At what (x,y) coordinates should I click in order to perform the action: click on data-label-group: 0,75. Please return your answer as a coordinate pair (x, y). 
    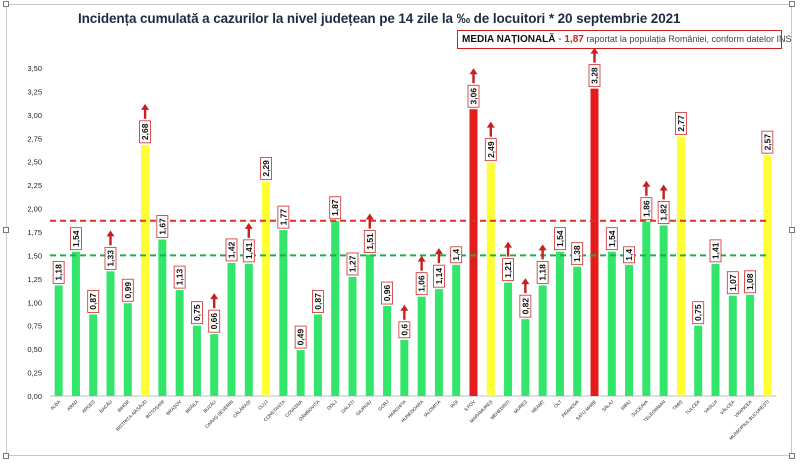
    Looking at the image, I should click on (698, 313).